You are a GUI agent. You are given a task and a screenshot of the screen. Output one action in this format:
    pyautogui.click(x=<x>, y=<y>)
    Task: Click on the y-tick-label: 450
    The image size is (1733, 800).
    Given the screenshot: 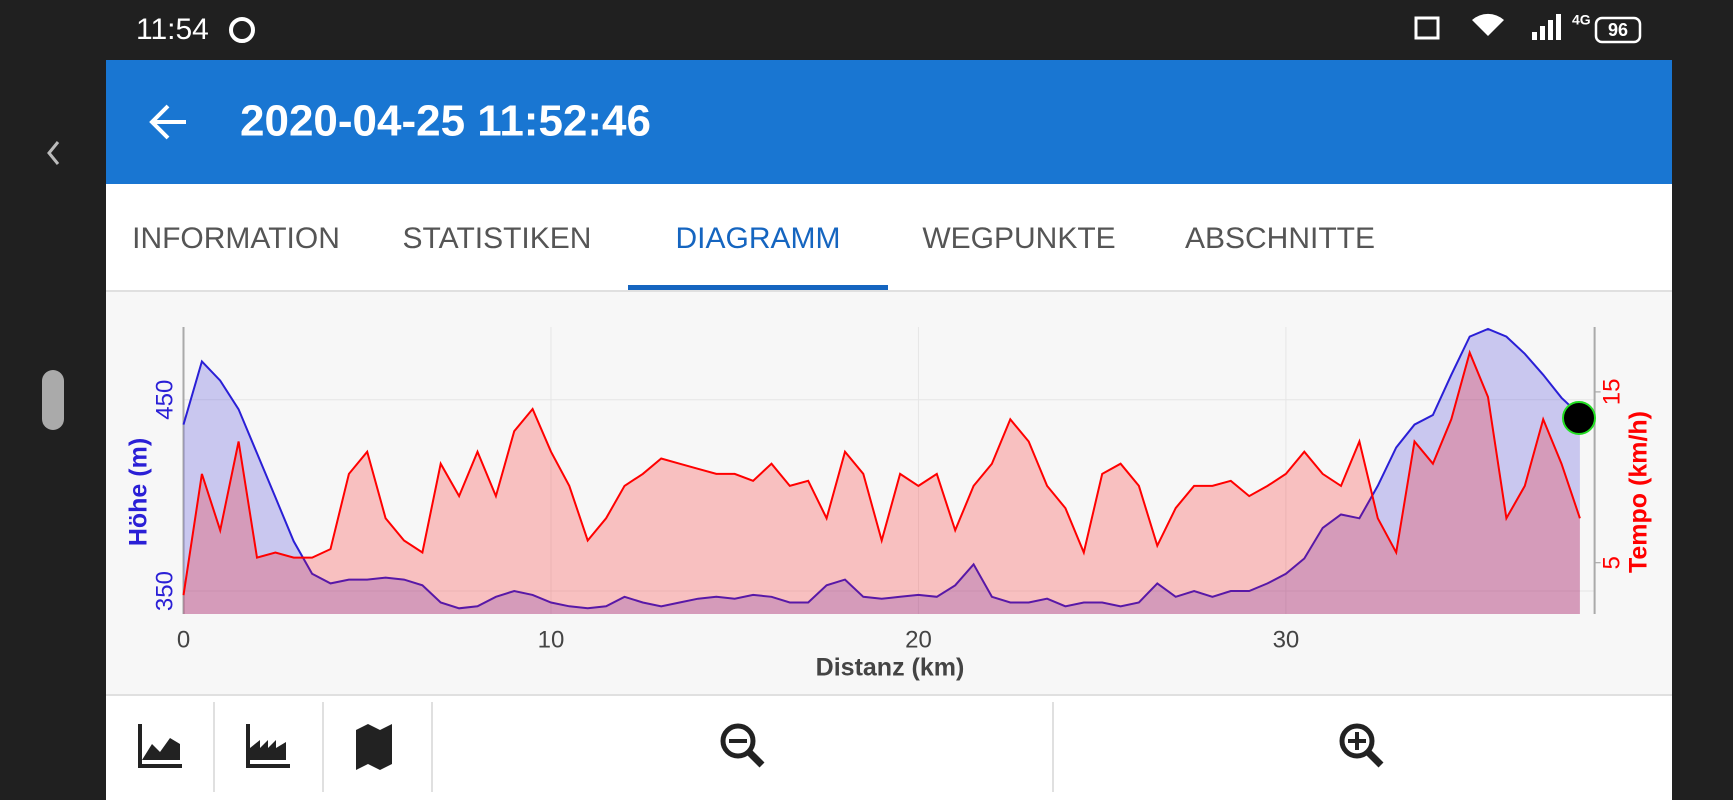 What is the action you would take?
    pyautogui.click(x=164, y=400)
    